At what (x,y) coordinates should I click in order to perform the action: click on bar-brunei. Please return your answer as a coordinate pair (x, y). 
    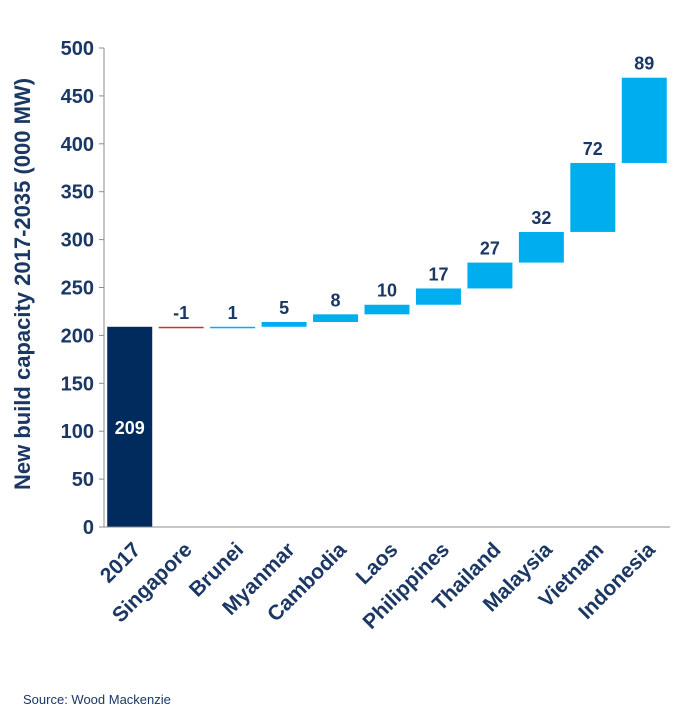
    Looking at the image, I should click on (233, 327).